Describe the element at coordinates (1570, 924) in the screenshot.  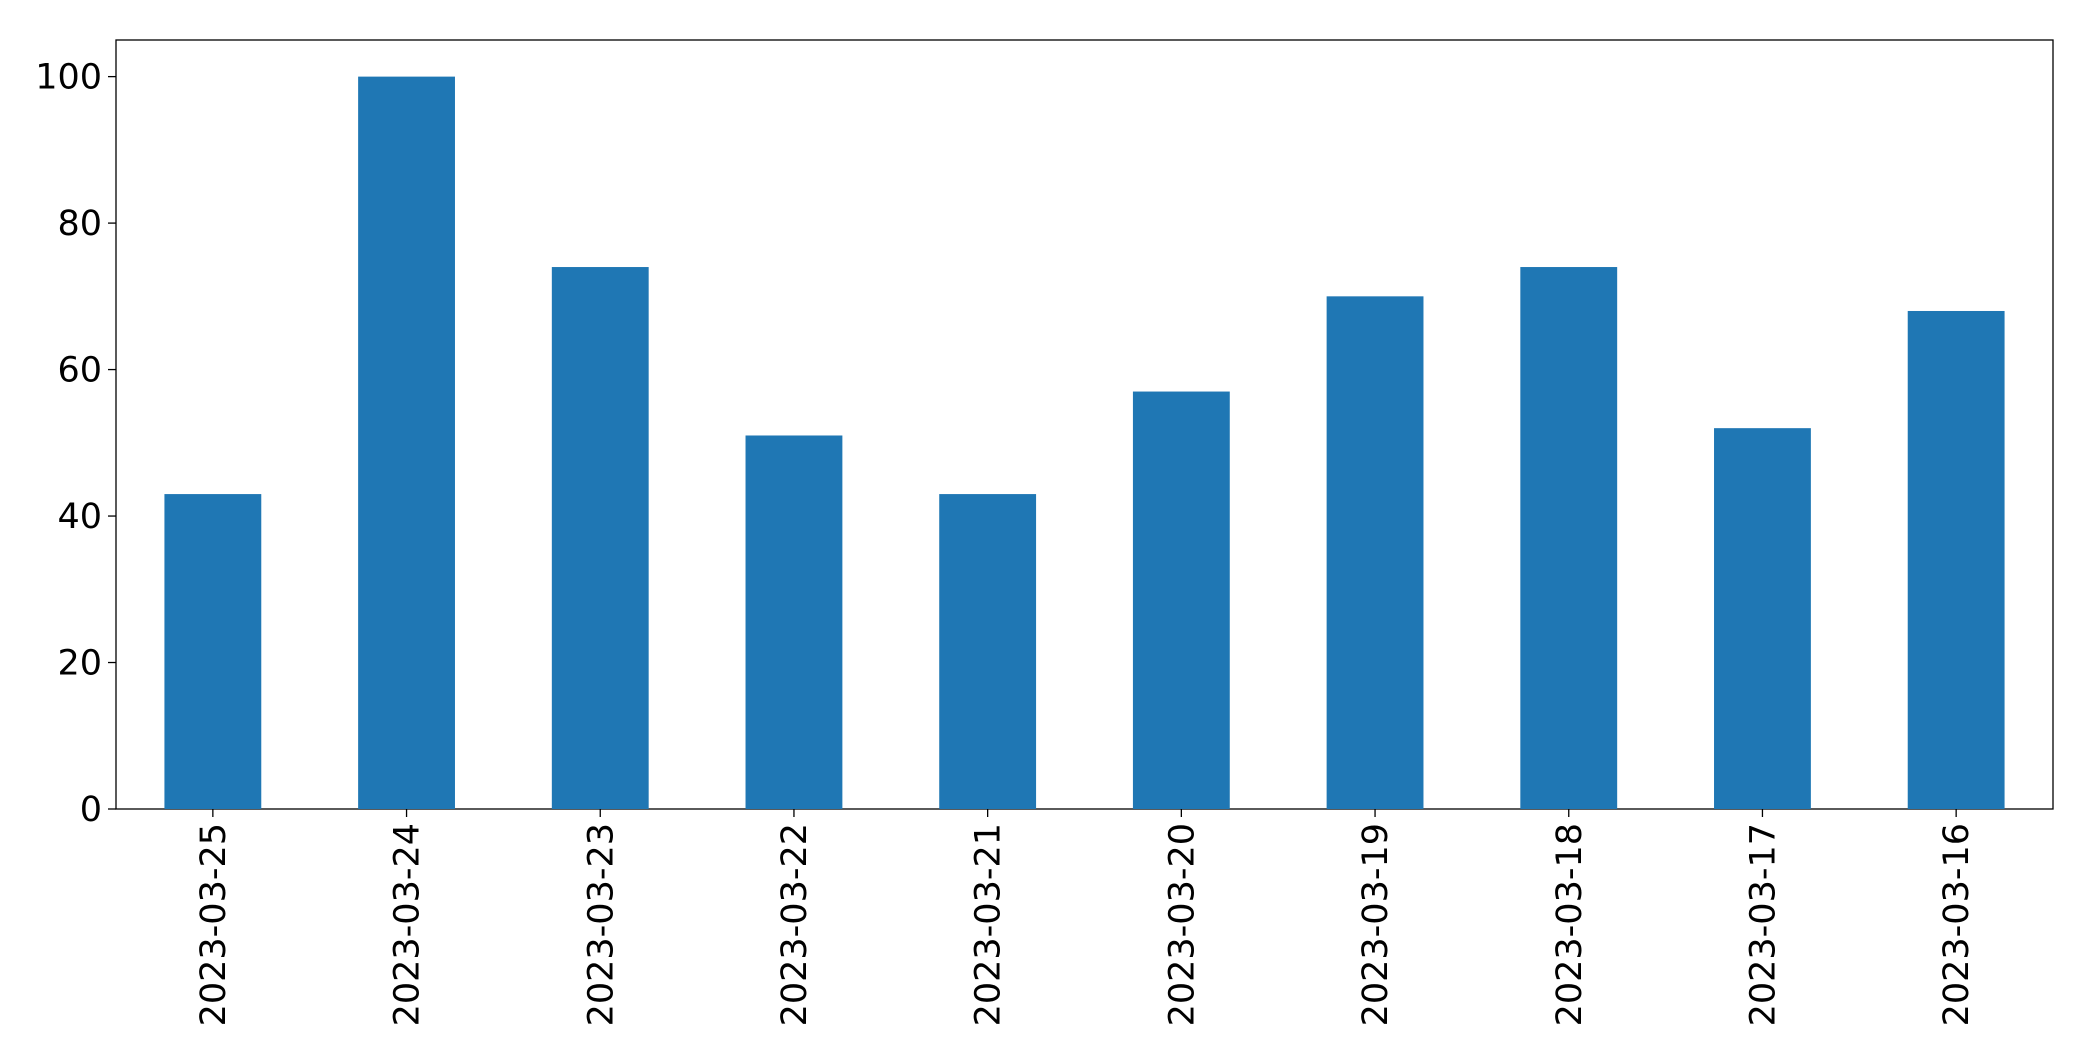
I see `x-tick-label: 2023-03-18` at that location.